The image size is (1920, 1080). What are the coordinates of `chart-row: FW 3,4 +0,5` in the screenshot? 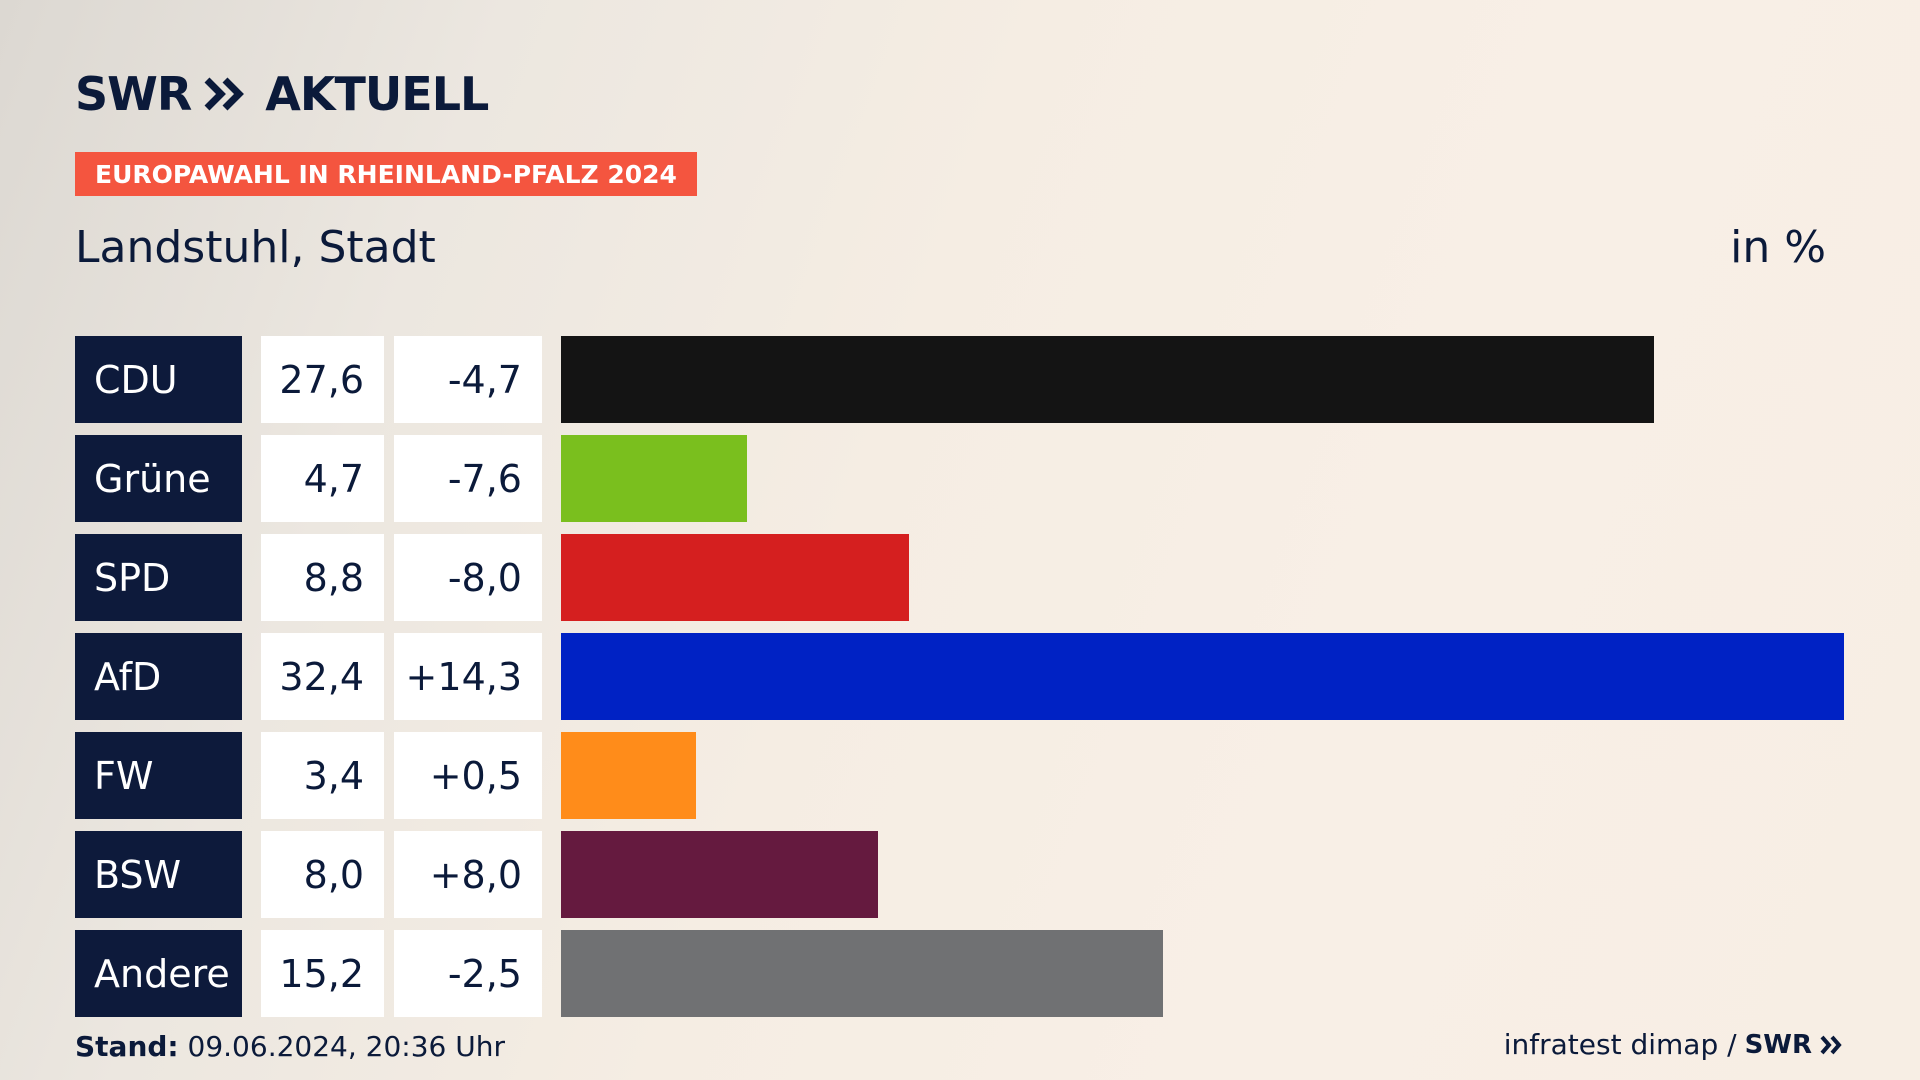 It's located at (960, 775).